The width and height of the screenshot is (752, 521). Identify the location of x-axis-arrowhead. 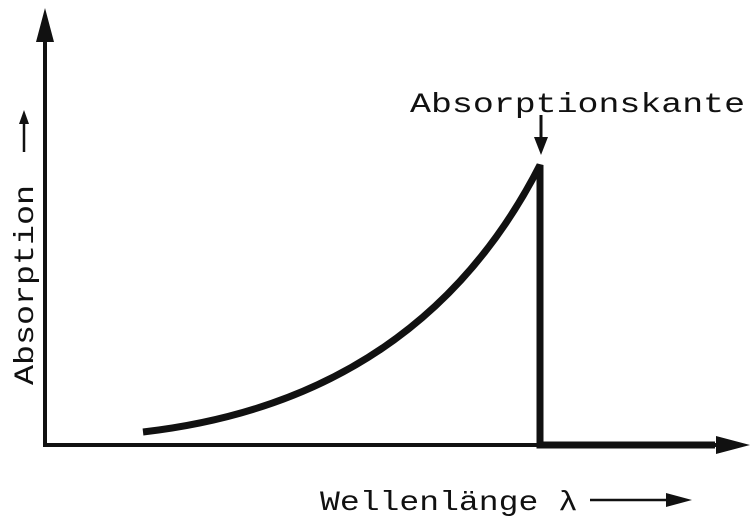
(733, 445).